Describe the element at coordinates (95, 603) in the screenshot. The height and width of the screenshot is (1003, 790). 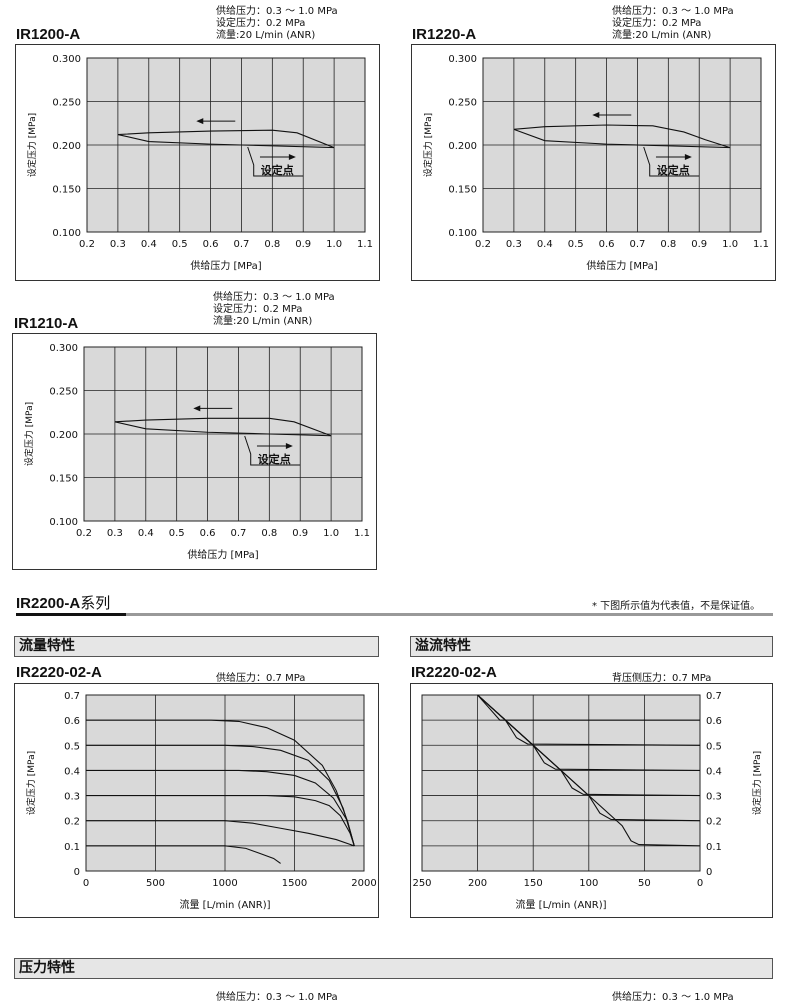
I see `series-heading-suffix: 系列` at that location.